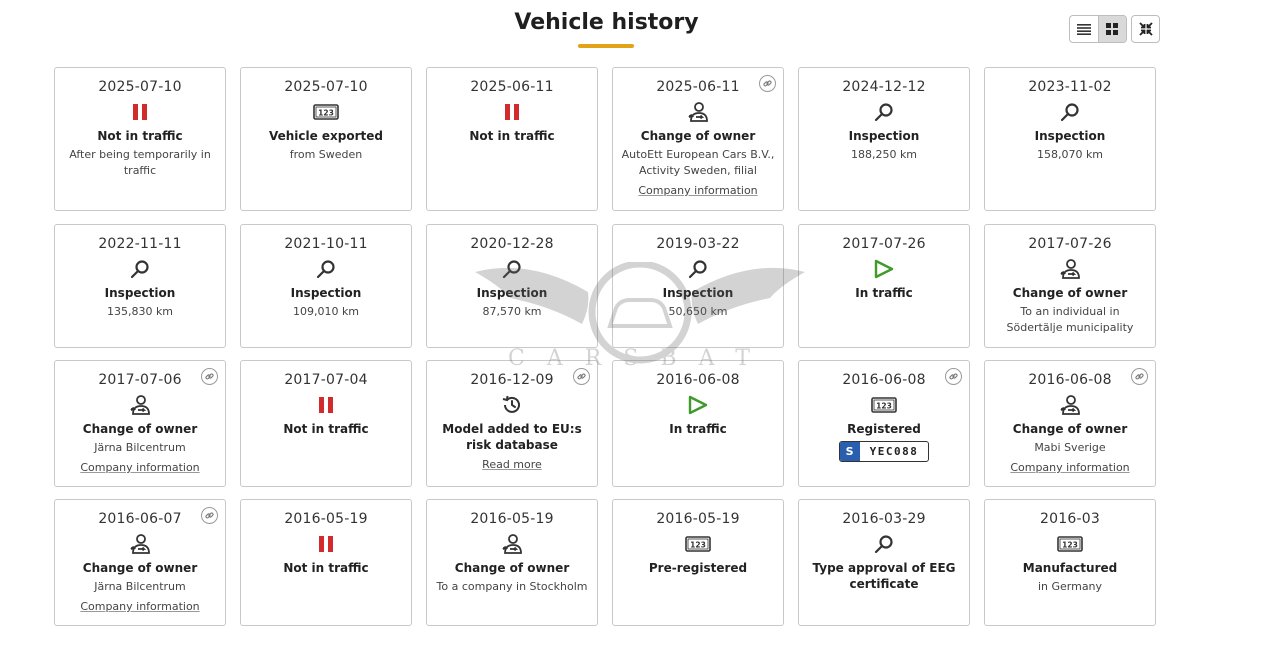 Image resolution: width=1280 pixels, height=648 pixels. I want to click on grid-icon, so click(1112, 29).